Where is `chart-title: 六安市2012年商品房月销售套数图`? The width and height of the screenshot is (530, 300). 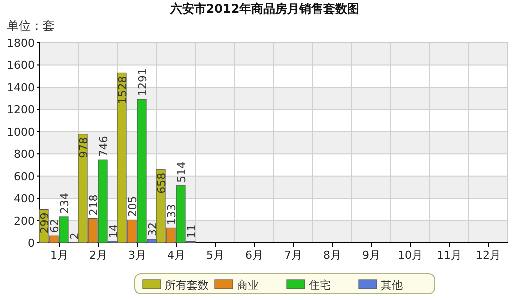 chart-title: 六安市2012年商品房月销售套数图 is located at coordinates (264, 9).